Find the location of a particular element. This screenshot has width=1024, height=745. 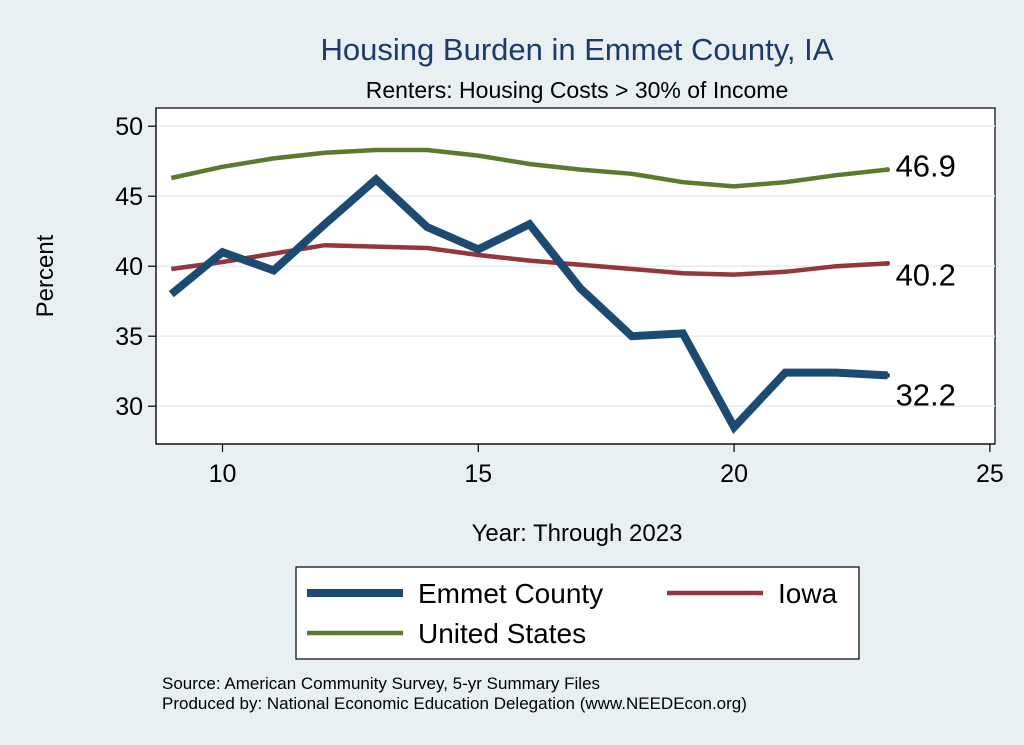

legend-box is located at coordinates (577, 613).